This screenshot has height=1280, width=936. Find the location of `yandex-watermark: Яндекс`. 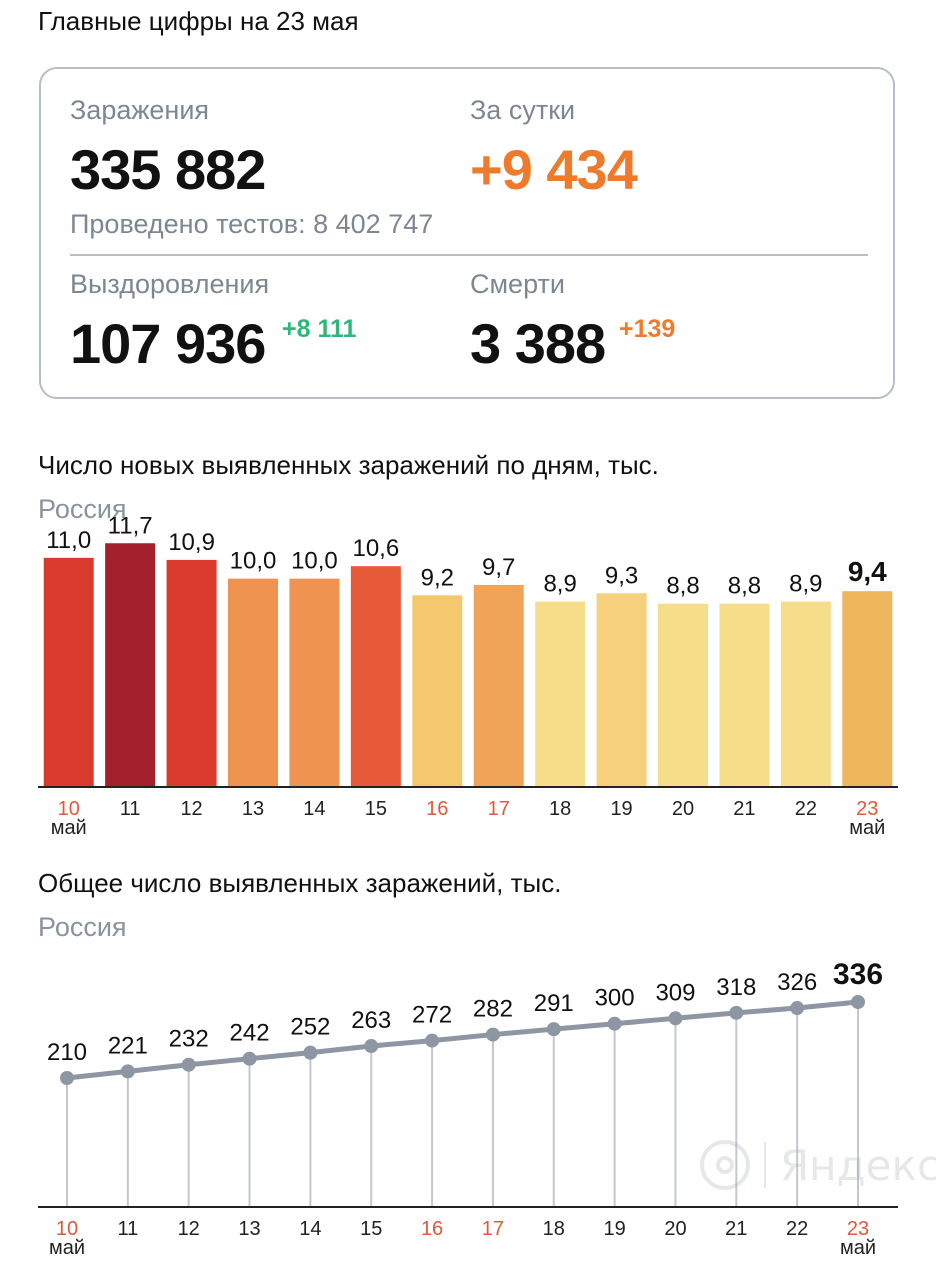

yandex-watermark: Яндекс is located at coordinates (818, 1165).